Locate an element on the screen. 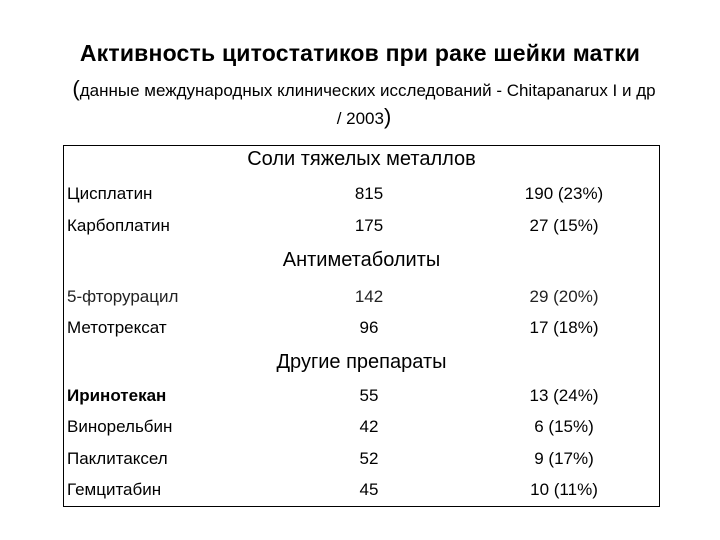 This screenshot has width=720, height=540. drug-name: Метотрексат is located at coordinates (117, 327).